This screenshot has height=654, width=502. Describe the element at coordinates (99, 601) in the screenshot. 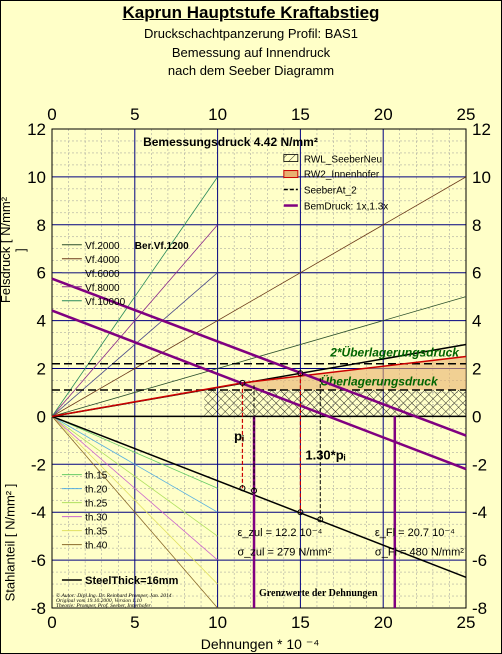

I see `footer-original: Original vom 19.10.2000, Version 1.10` at that location.